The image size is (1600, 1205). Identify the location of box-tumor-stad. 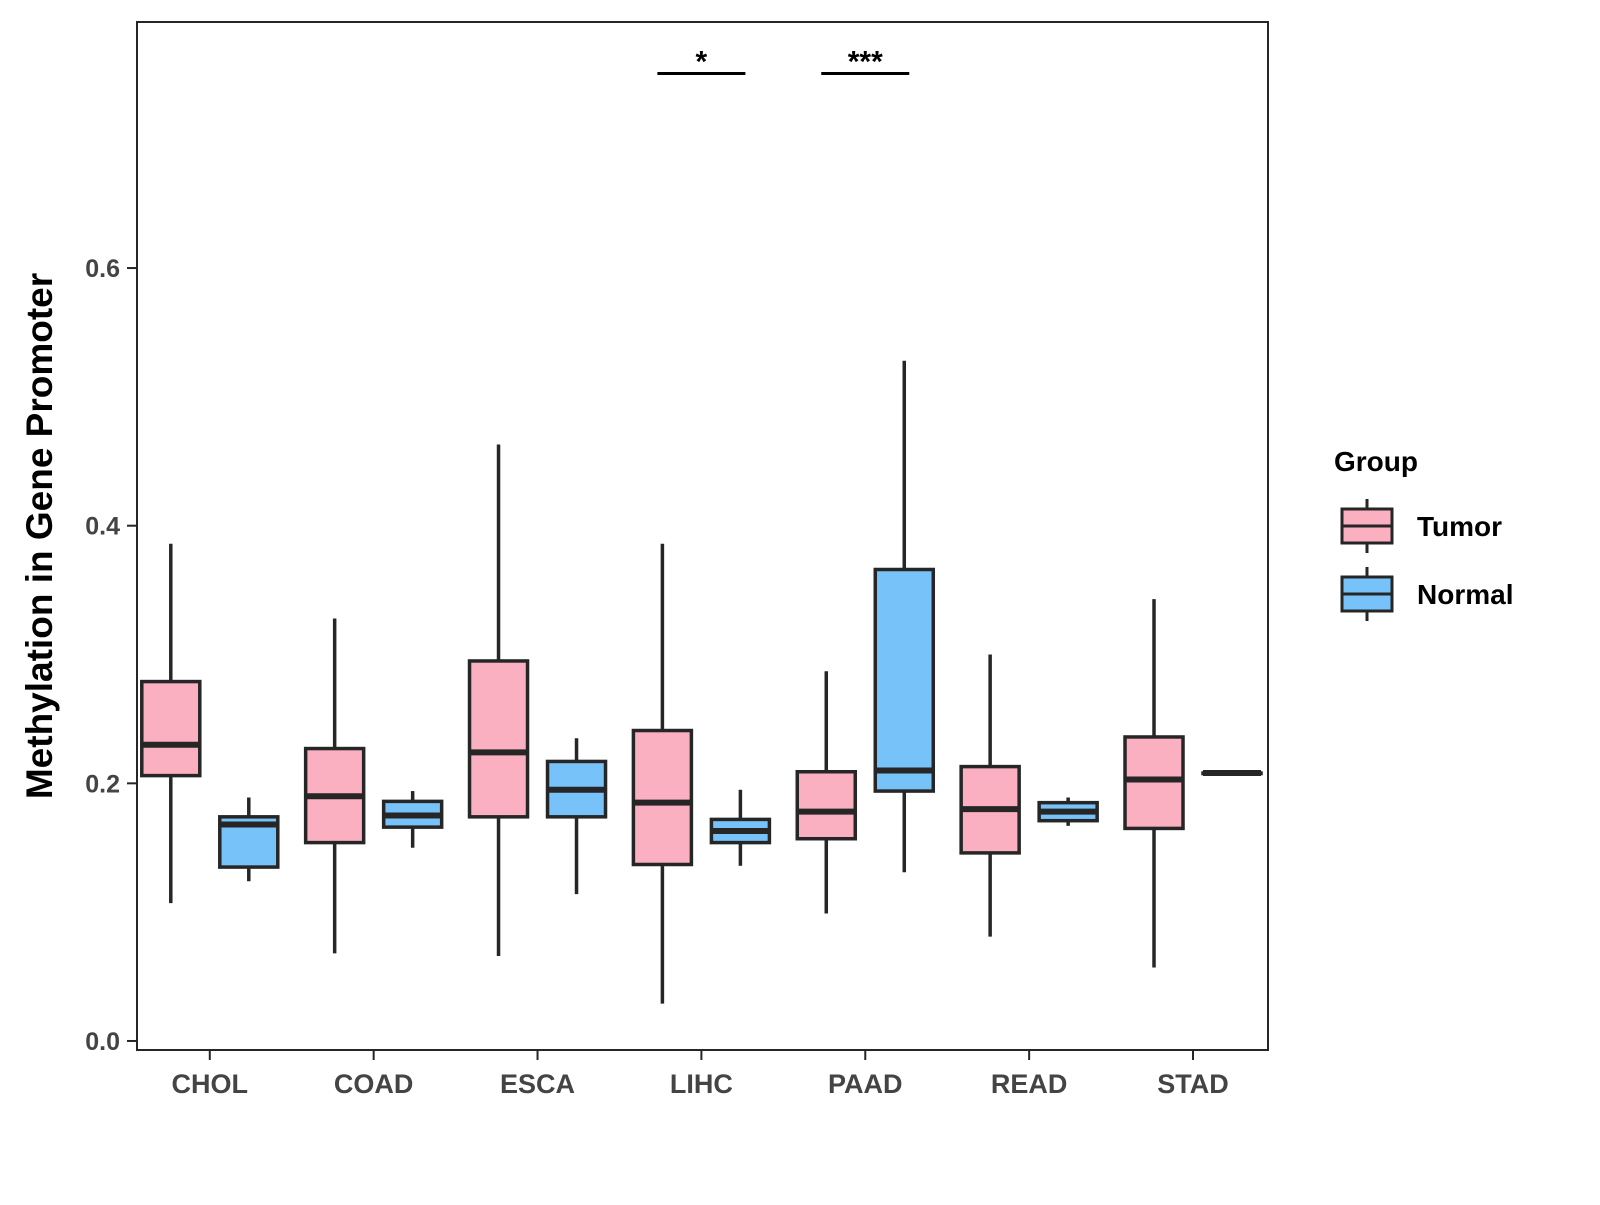
(1154, 783).